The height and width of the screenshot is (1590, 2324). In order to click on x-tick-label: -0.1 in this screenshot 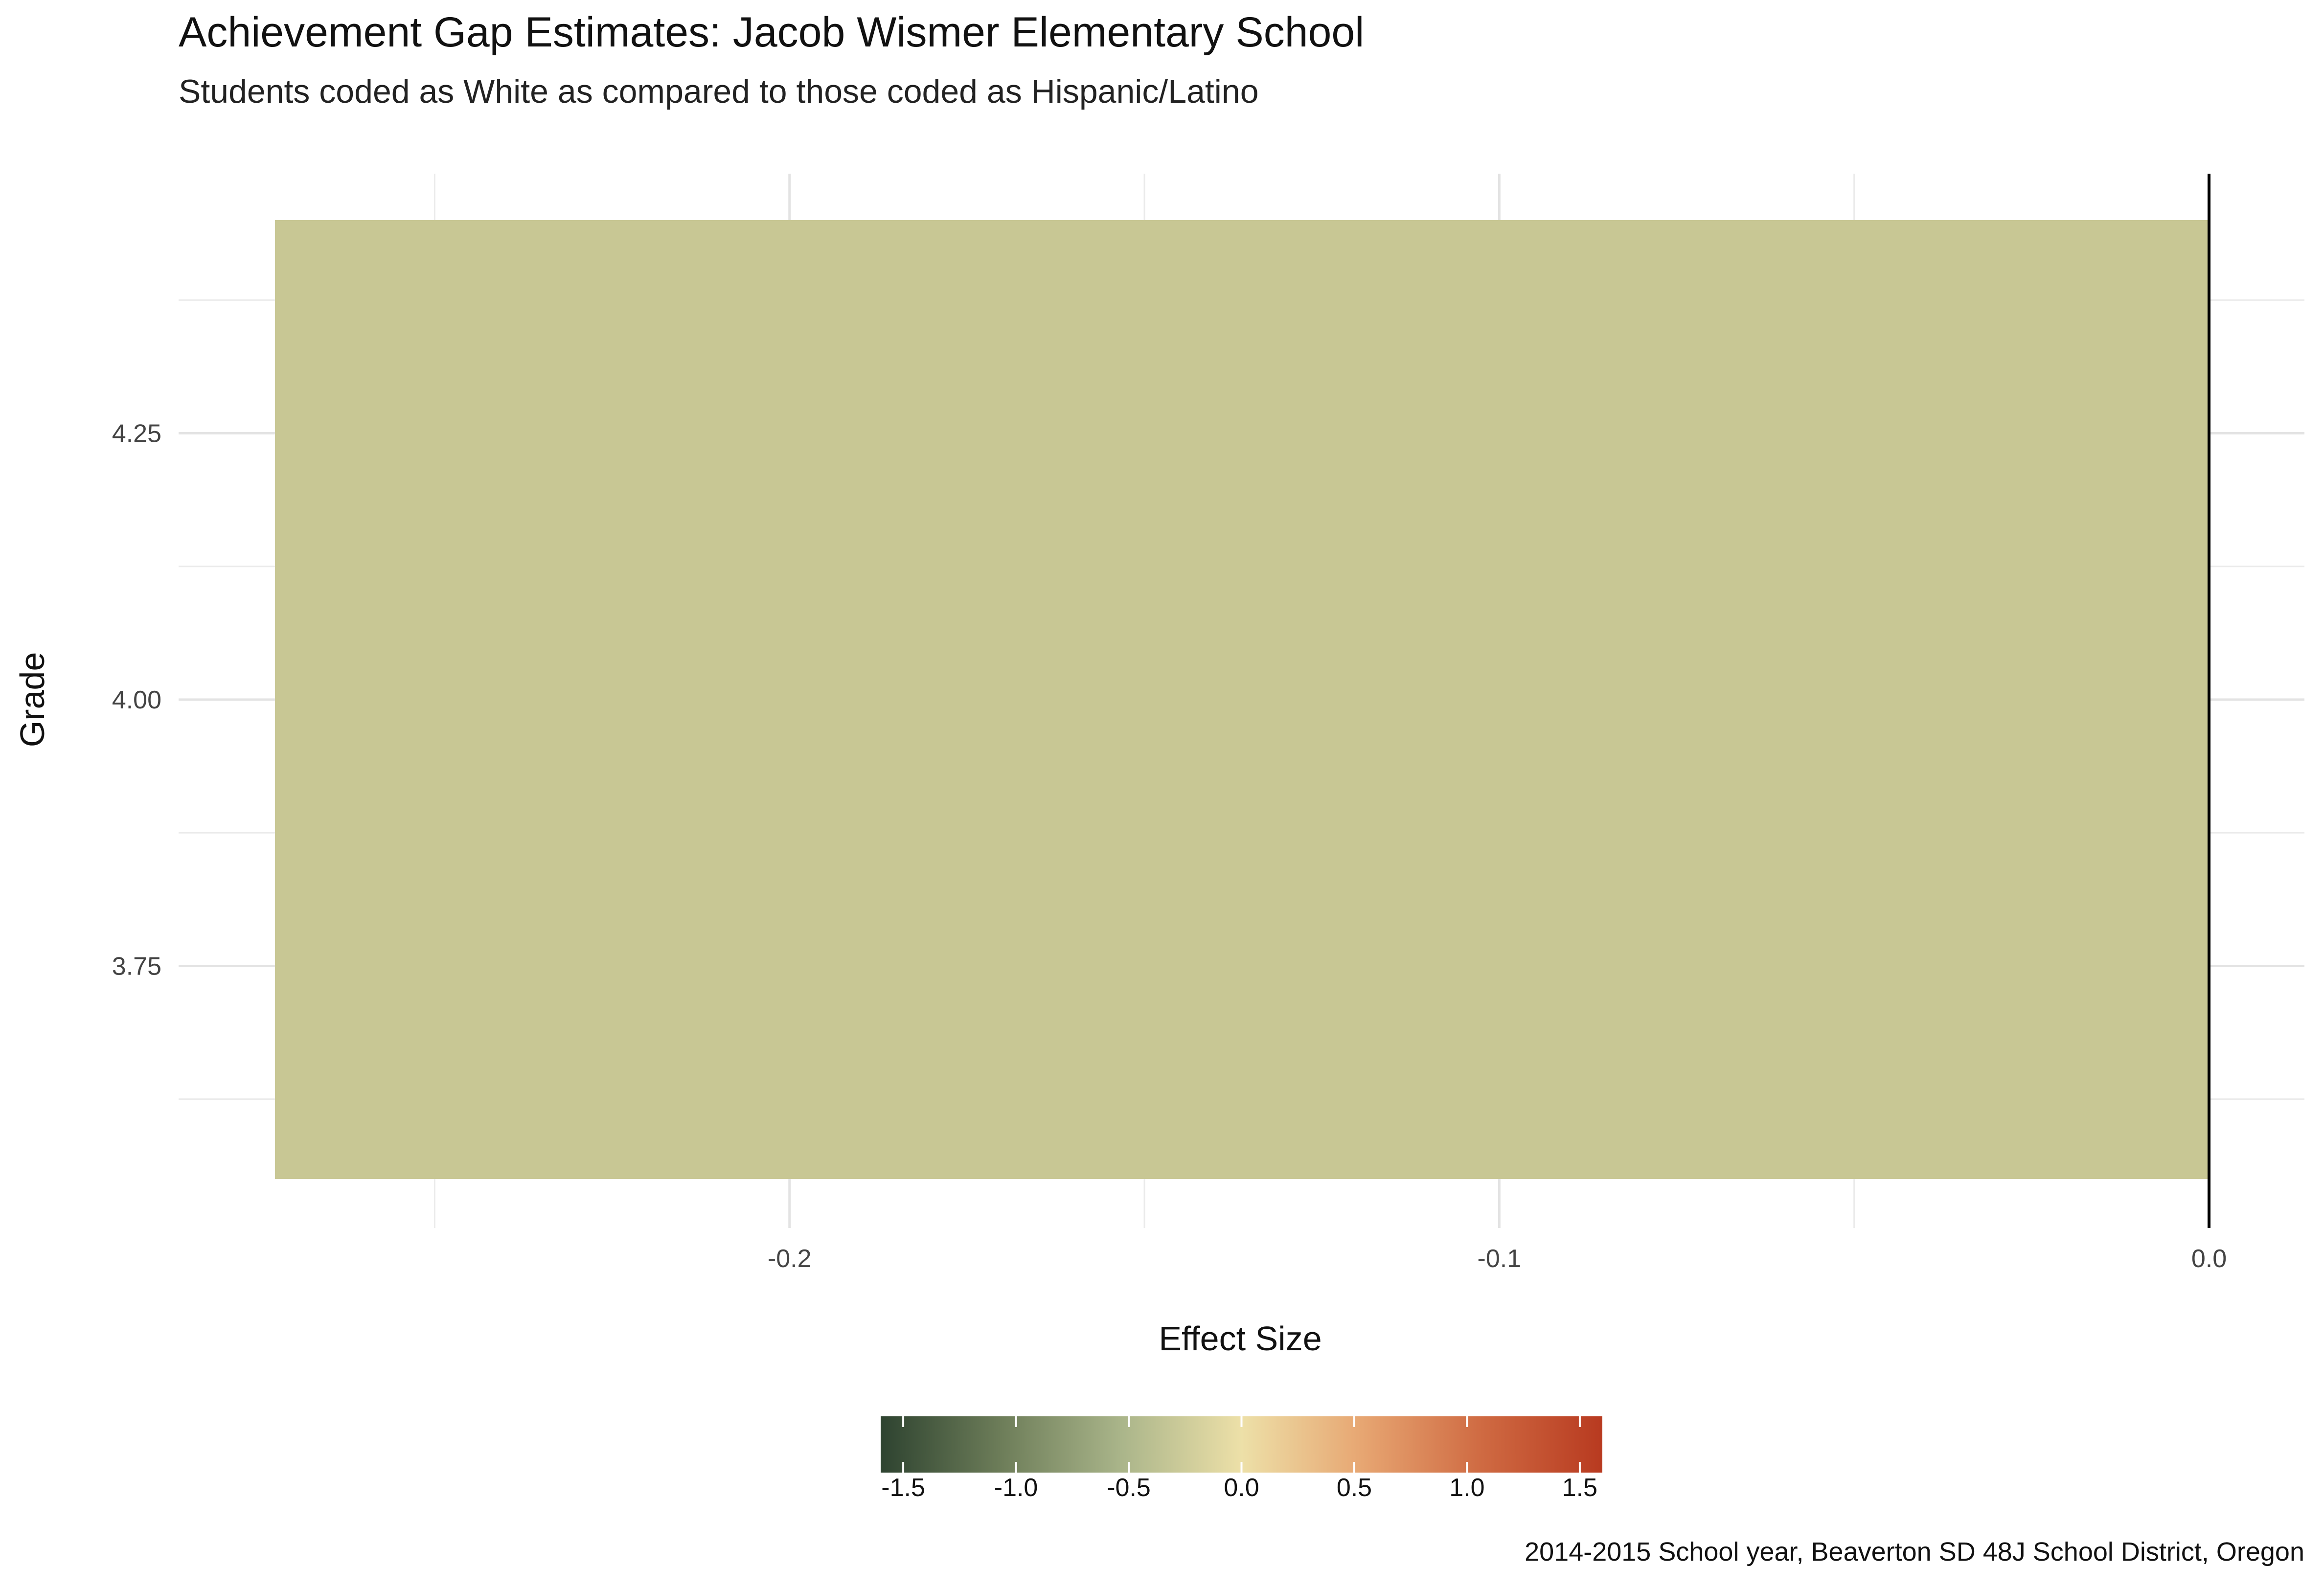, I will do `click(1500, 1259)`.